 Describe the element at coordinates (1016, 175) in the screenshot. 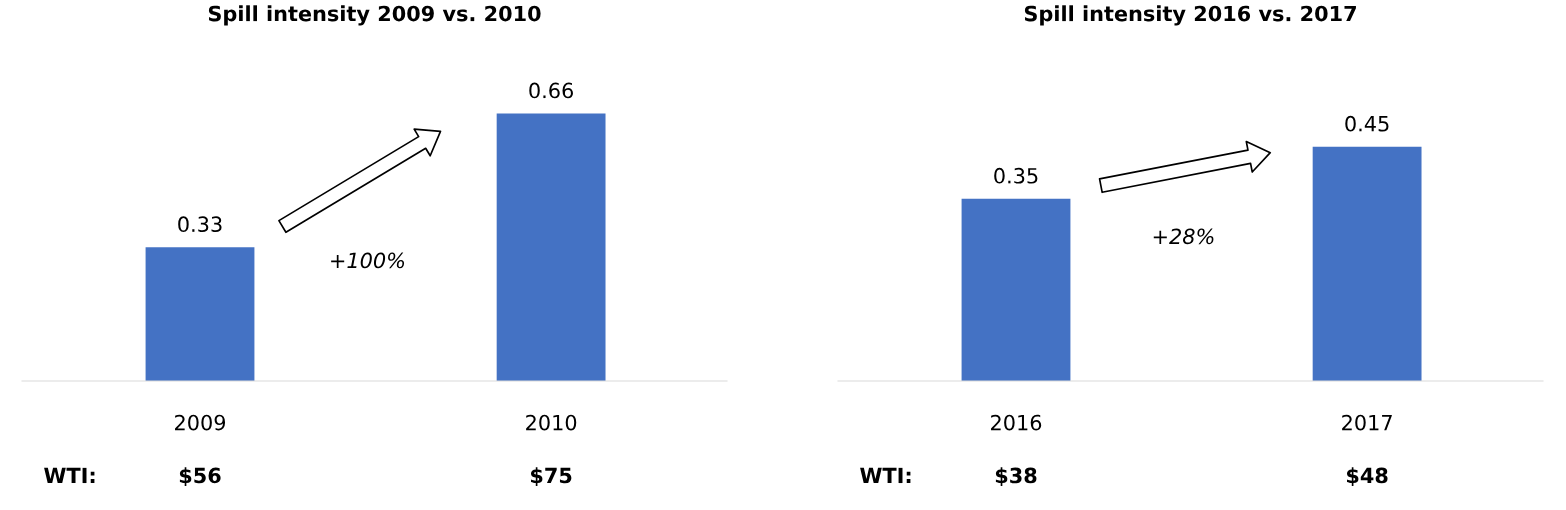

I see `data-label: 0.35` at that location.